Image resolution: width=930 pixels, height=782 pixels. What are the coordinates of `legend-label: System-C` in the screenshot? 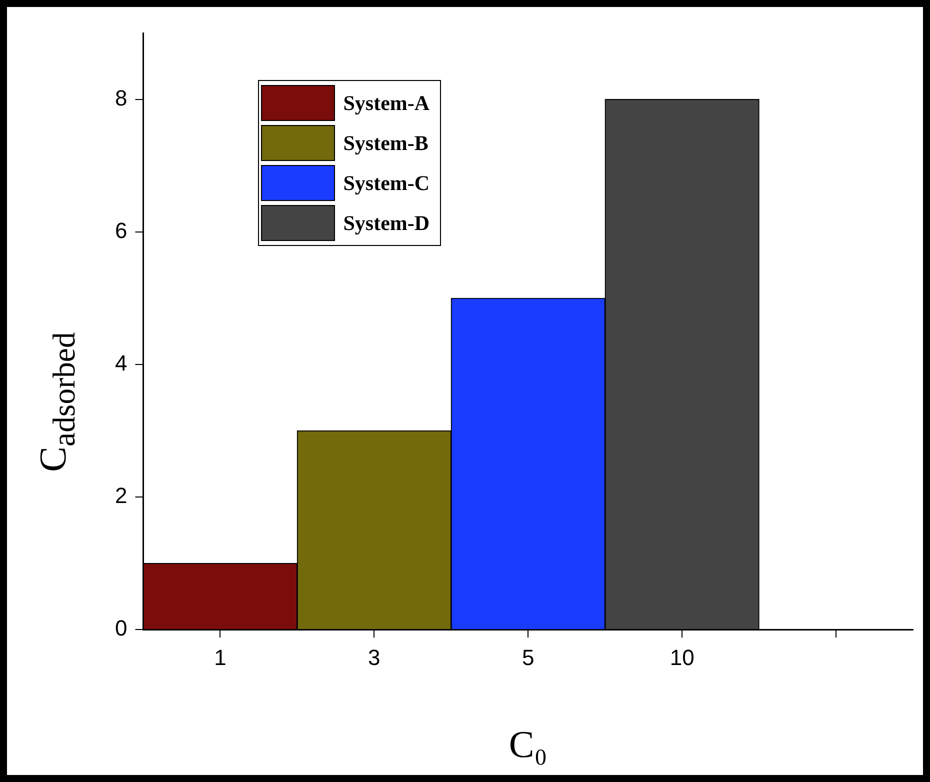 It's located at (386, 183).